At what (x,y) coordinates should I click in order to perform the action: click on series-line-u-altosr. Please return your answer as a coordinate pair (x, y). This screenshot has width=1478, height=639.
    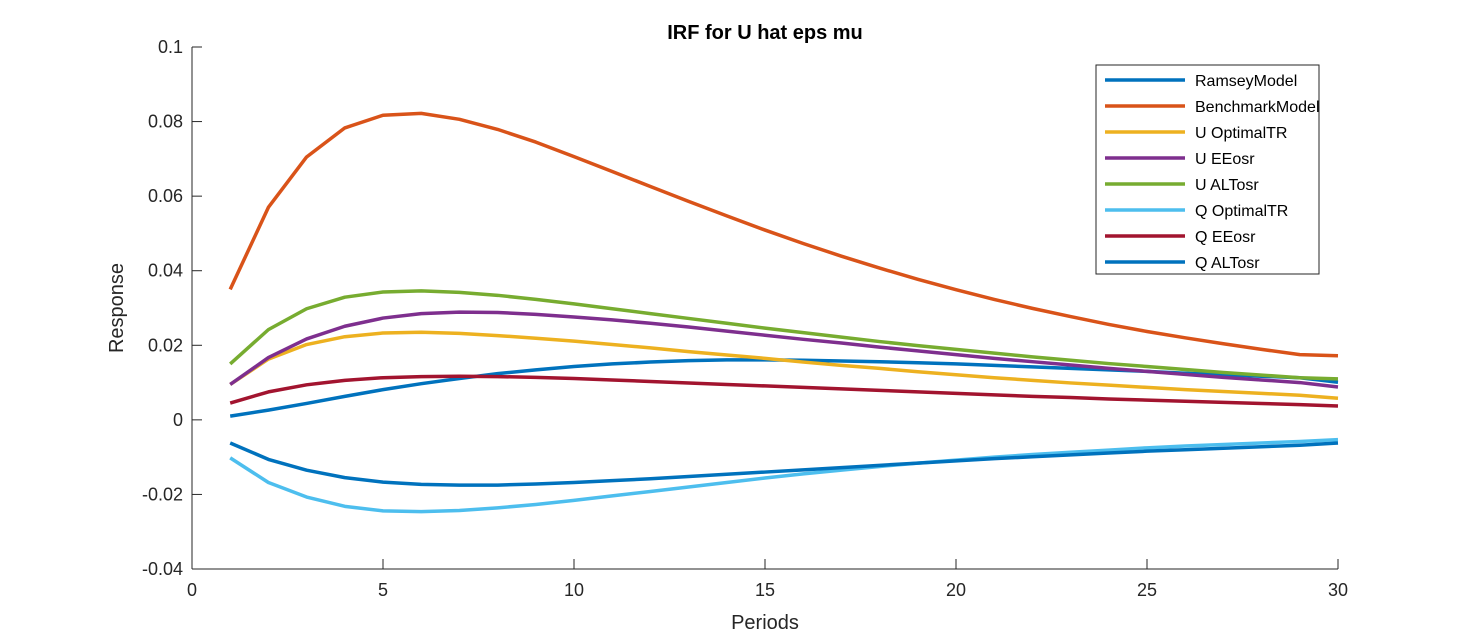
    Looking at the image, I should click on (784, 335).